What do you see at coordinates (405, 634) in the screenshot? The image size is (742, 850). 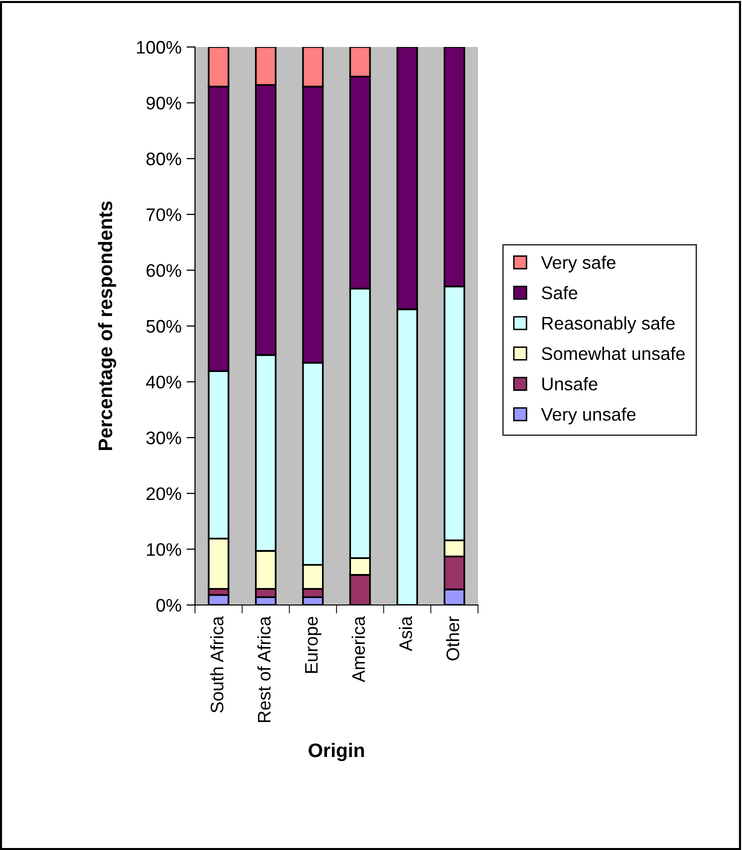 I see `x-tick-label: Asia` at bounding box center [405, 634].